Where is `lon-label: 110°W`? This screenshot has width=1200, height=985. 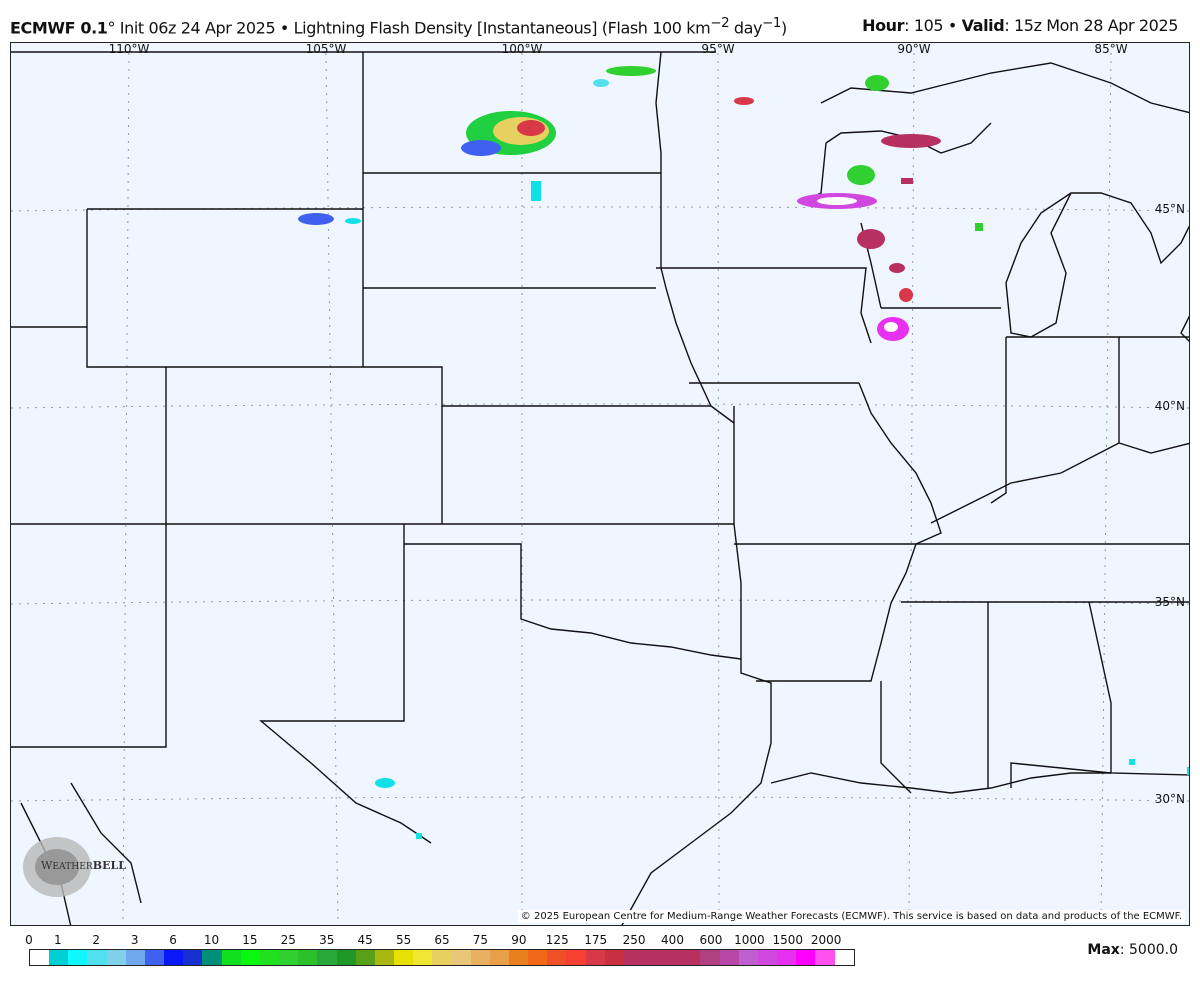 lon-label: 110°W is located at coordinates (129, 49).